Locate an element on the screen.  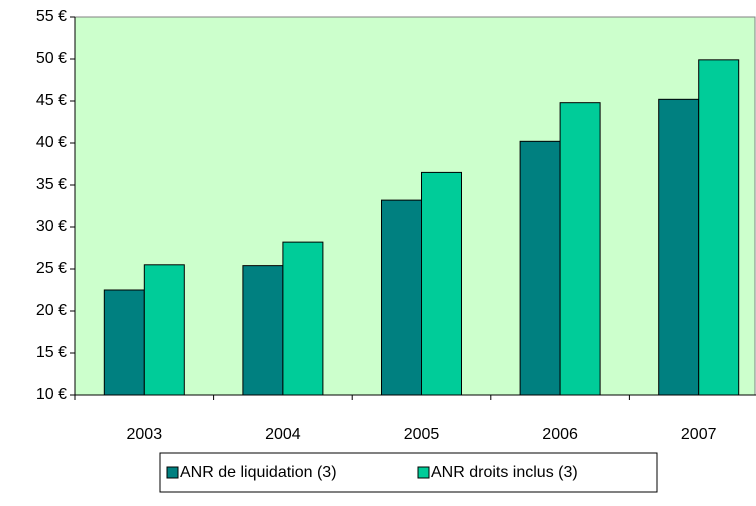
y-tick-label: 35 € is located at coordinates (51, 184).